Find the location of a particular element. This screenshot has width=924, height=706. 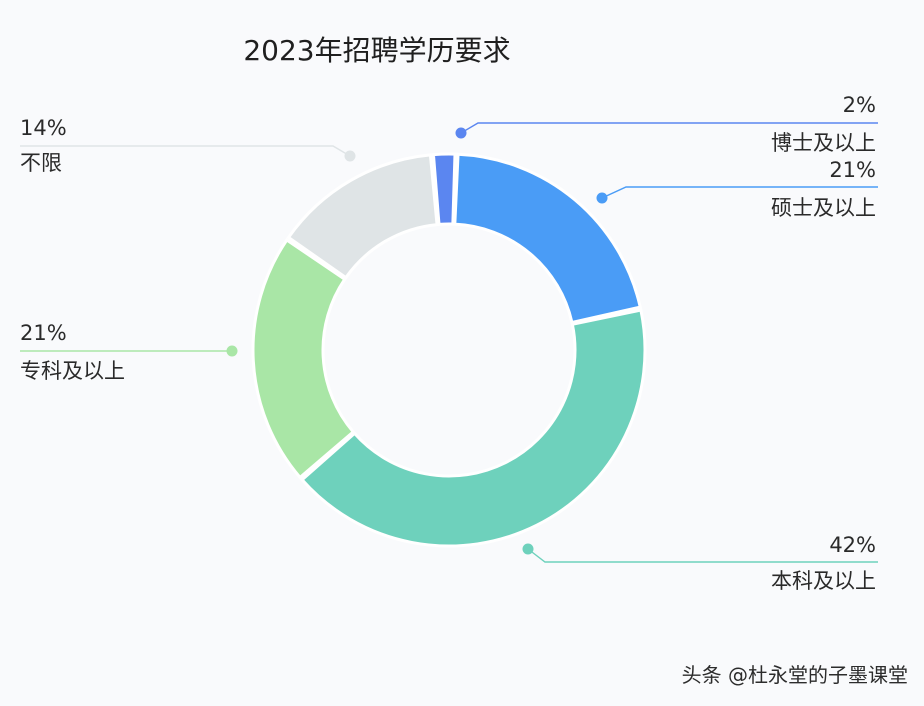

slice-category-label-1: 博士及以上 is located at coordinates (823, 143).